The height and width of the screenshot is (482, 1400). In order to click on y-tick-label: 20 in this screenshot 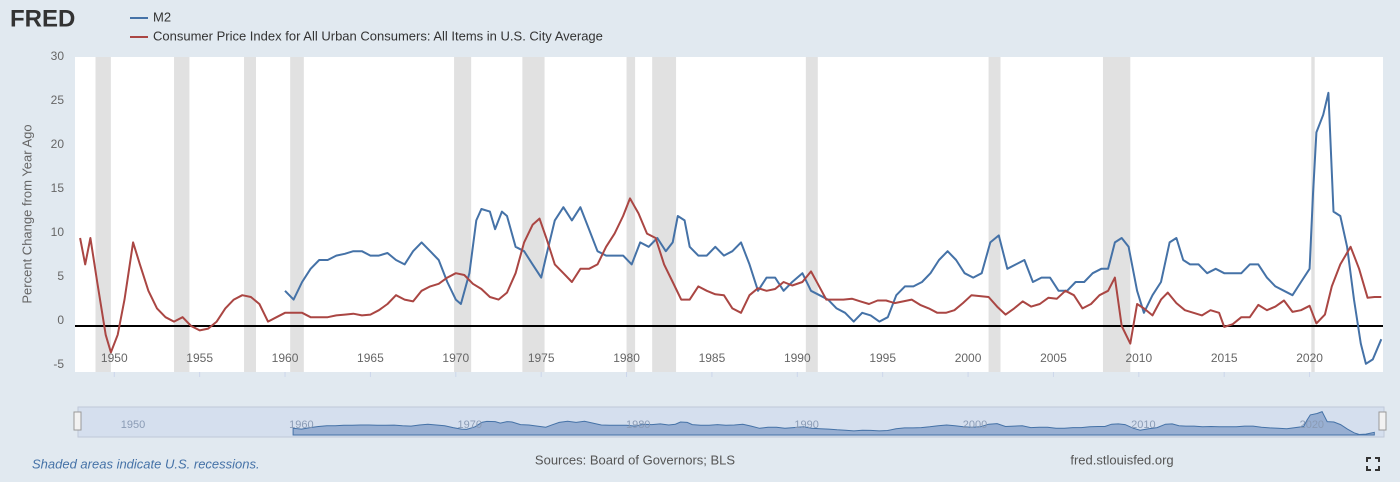, I will do `click(58, 144)`.